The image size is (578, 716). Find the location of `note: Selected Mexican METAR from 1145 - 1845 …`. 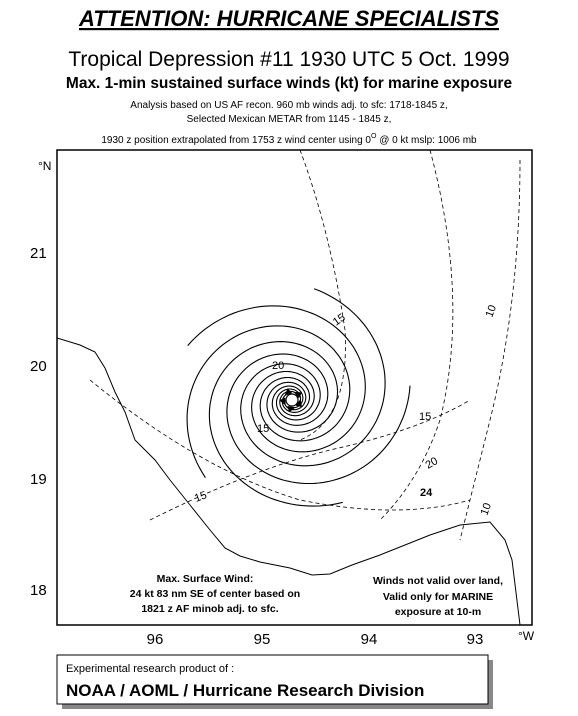

note: Selected Mexican METAR from 1145 - 1845 … is located at coordinates (289, 119).